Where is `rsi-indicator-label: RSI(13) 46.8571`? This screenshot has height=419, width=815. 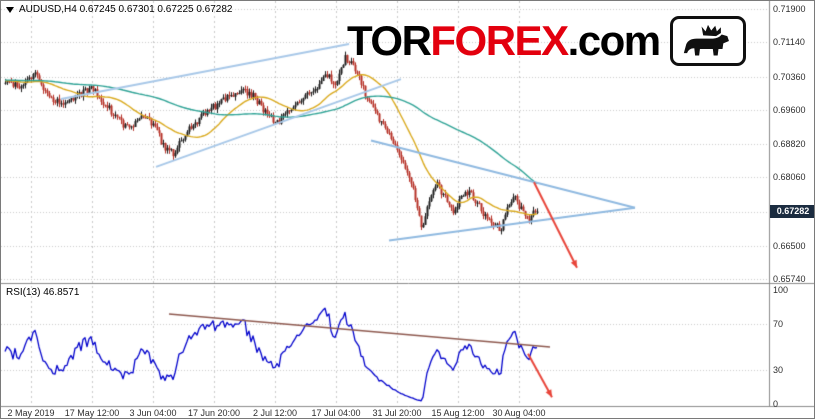
rsi-indicator-label: RSI(13) 46.8571 is located at coordinates (43, 292).